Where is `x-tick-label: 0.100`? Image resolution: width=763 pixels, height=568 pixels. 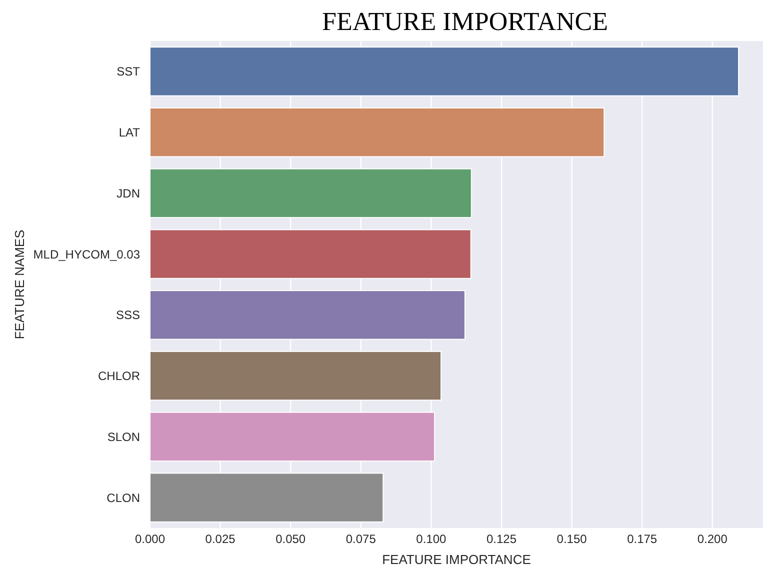
x-tick-label: 0.100 is located at coordinates (431, 539).